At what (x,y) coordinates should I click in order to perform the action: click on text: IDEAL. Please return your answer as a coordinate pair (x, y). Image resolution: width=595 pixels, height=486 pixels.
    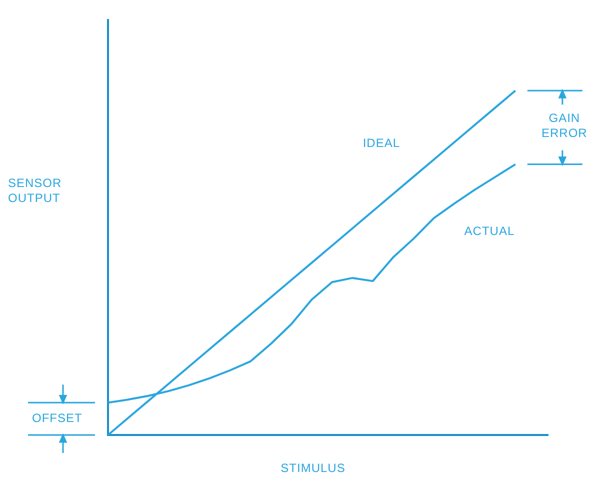
    Looking at the image, I should click on (381, 144).